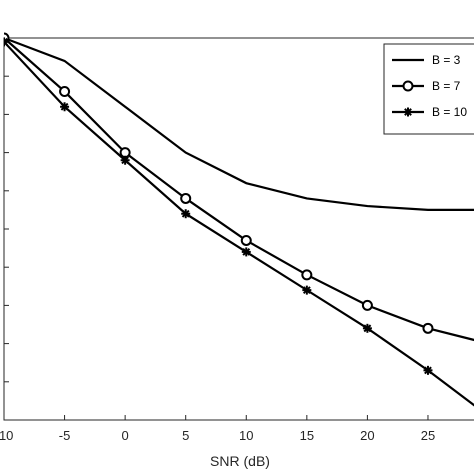  Describe the element at coordinates (217, 429) in the screenshot. I see `x-axis-ticks: -10 -5 0 5 10 15 20 25` at that location.